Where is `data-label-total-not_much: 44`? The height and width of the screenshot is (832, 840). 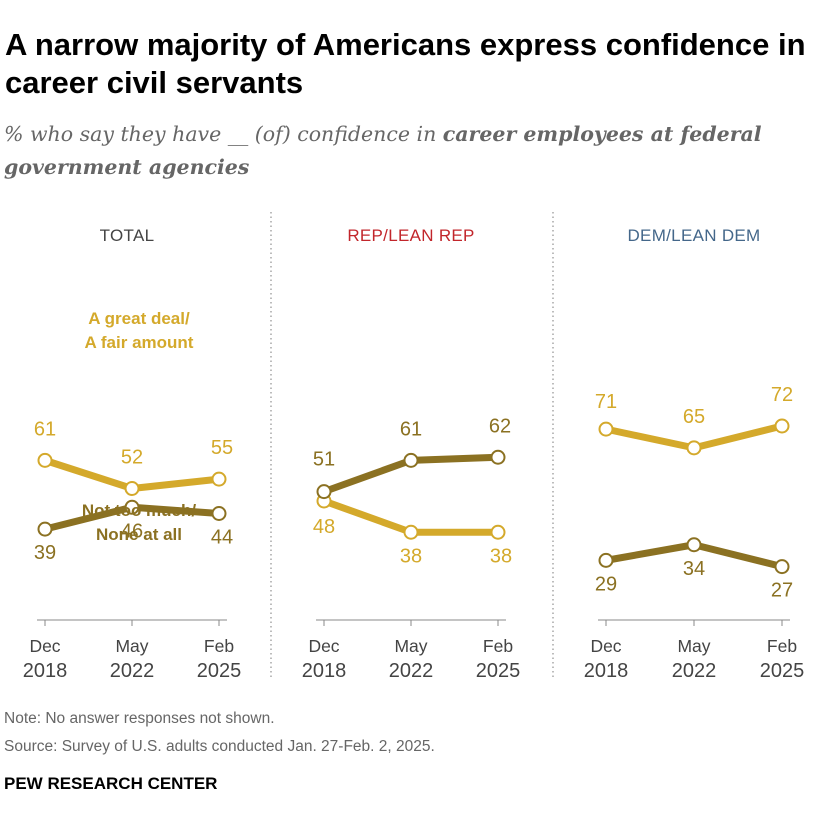 data-label-total-not_much: 44 is located at coordinates (222, 538).